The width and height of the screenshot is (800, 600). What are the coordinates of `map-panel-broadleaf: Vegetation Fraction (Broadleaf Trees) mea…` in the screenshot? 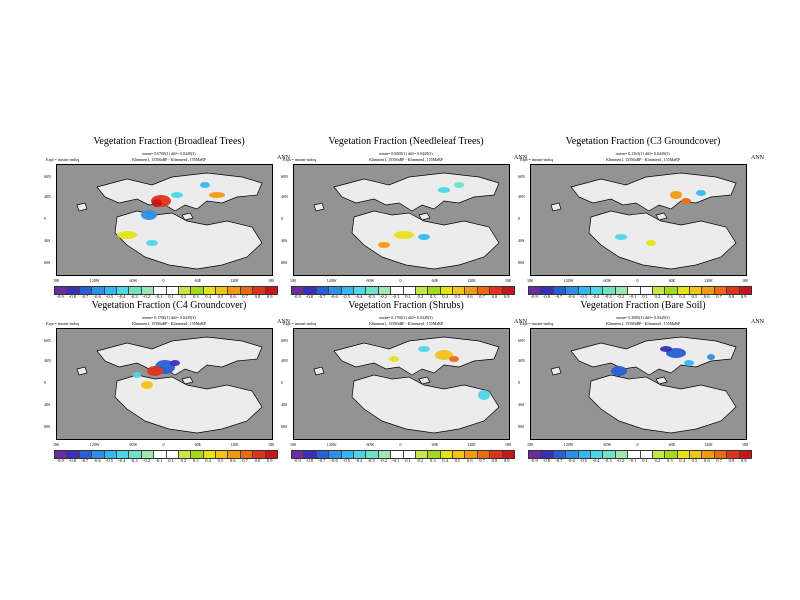 It's located at (169, 226).